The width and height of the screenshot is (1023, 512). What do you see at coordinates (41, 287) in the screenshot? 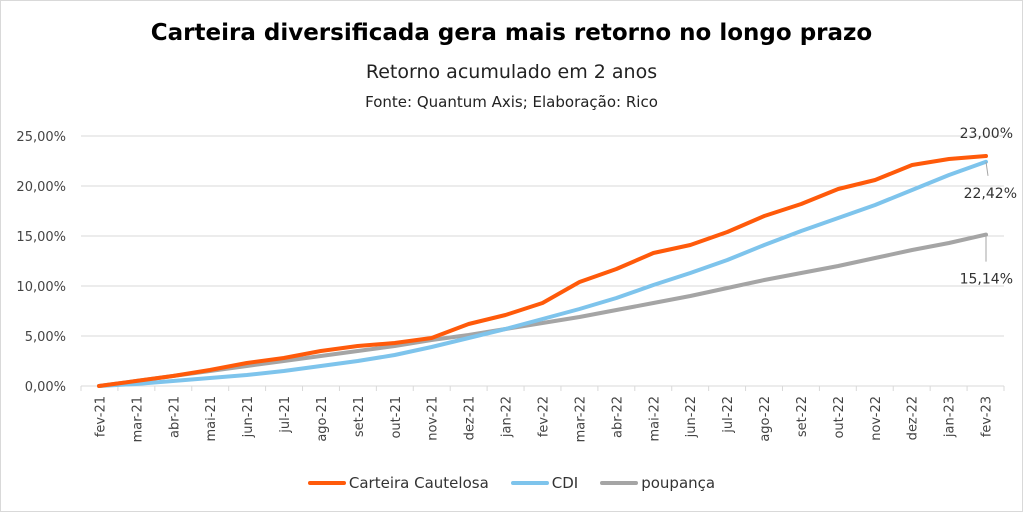
I see `y-tick-label: 10,00%` at bounding box center [41, 287].